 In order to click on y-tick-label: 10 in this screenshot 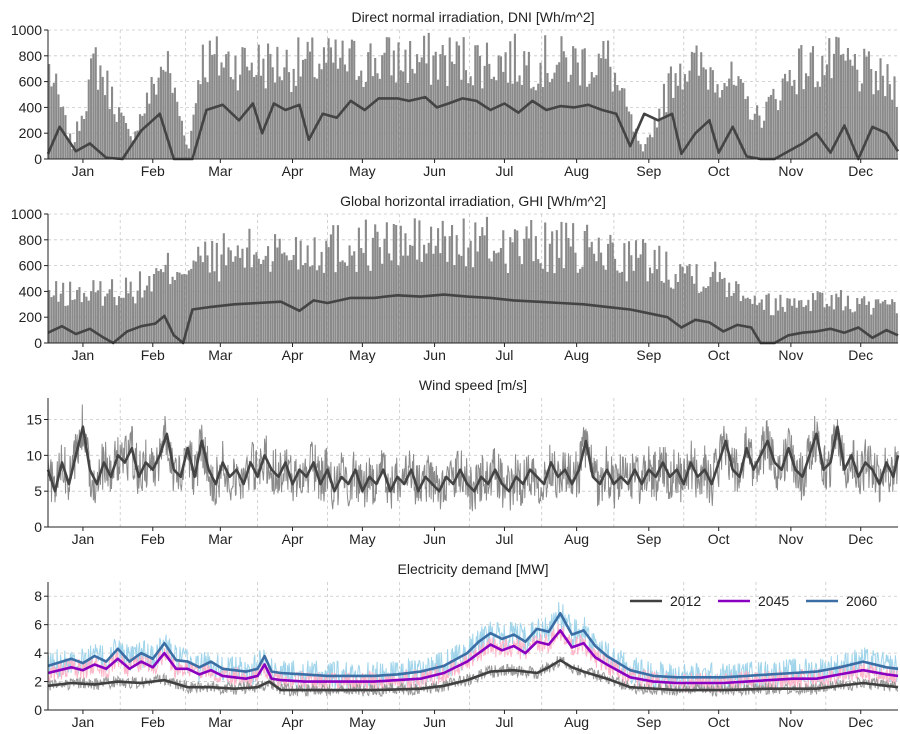, I will do `click(34, 455)`.